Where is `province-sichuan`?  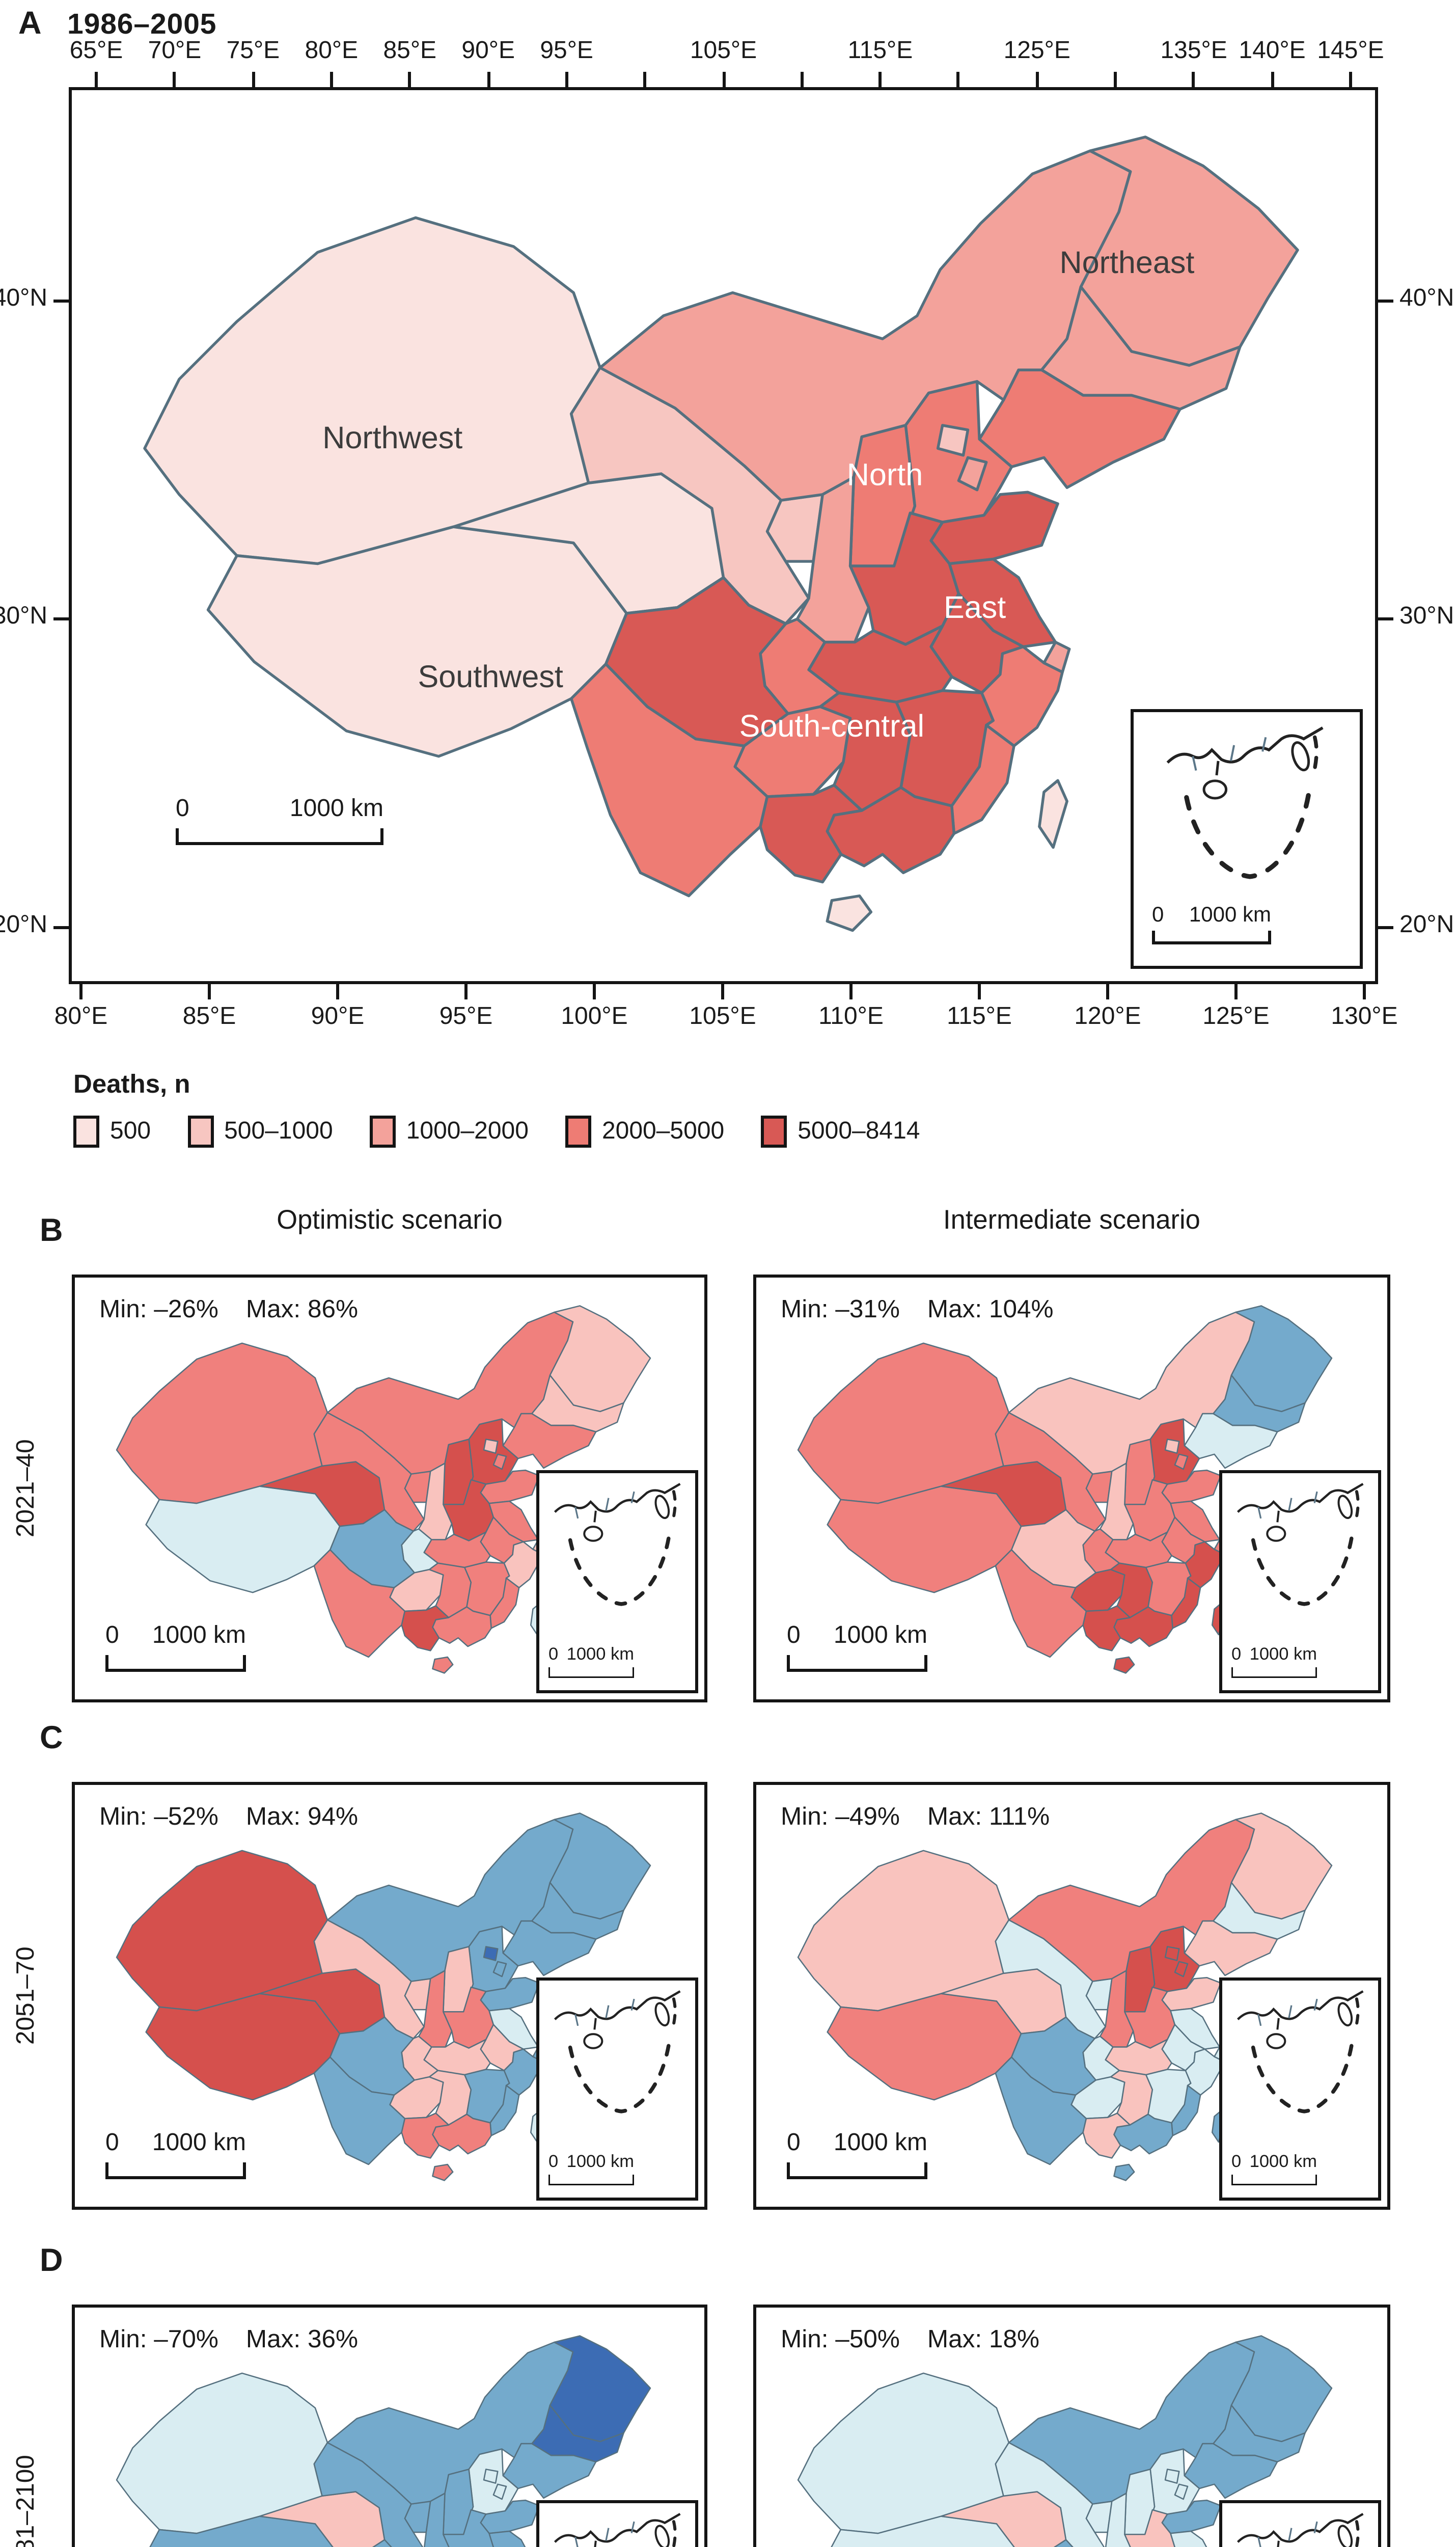
province-sichuan is located at coordinates (1063, 2543).